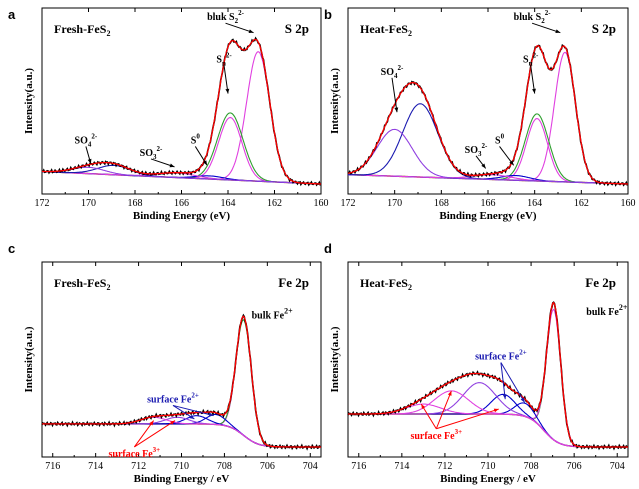  I want to click on annotation-label: Sn2-, so click(224, 59).